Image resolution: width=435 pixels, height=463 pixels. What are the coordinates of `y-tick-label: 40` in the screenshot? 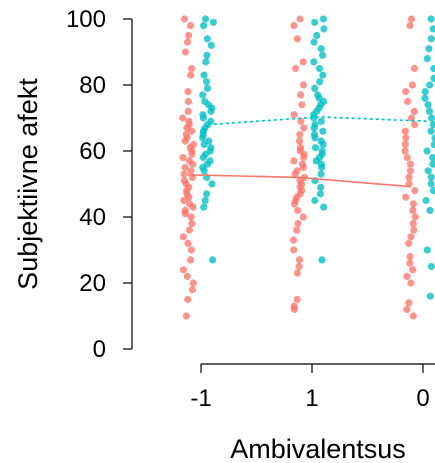 It's located at (92, 217).